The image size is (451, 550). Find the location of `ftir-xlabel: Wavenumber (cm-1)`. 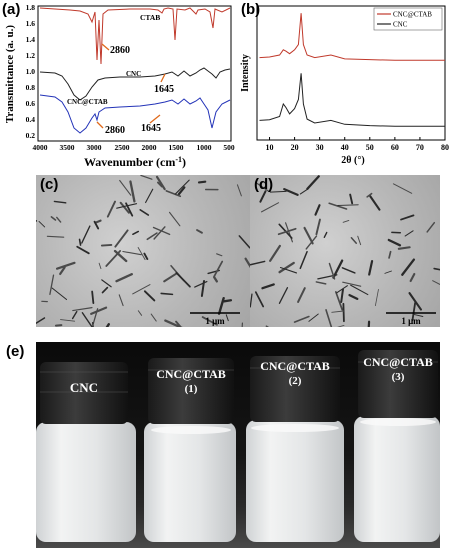

ftir-xlabel: Wavenumber (cm-1) is located at coordinates (135, 162).